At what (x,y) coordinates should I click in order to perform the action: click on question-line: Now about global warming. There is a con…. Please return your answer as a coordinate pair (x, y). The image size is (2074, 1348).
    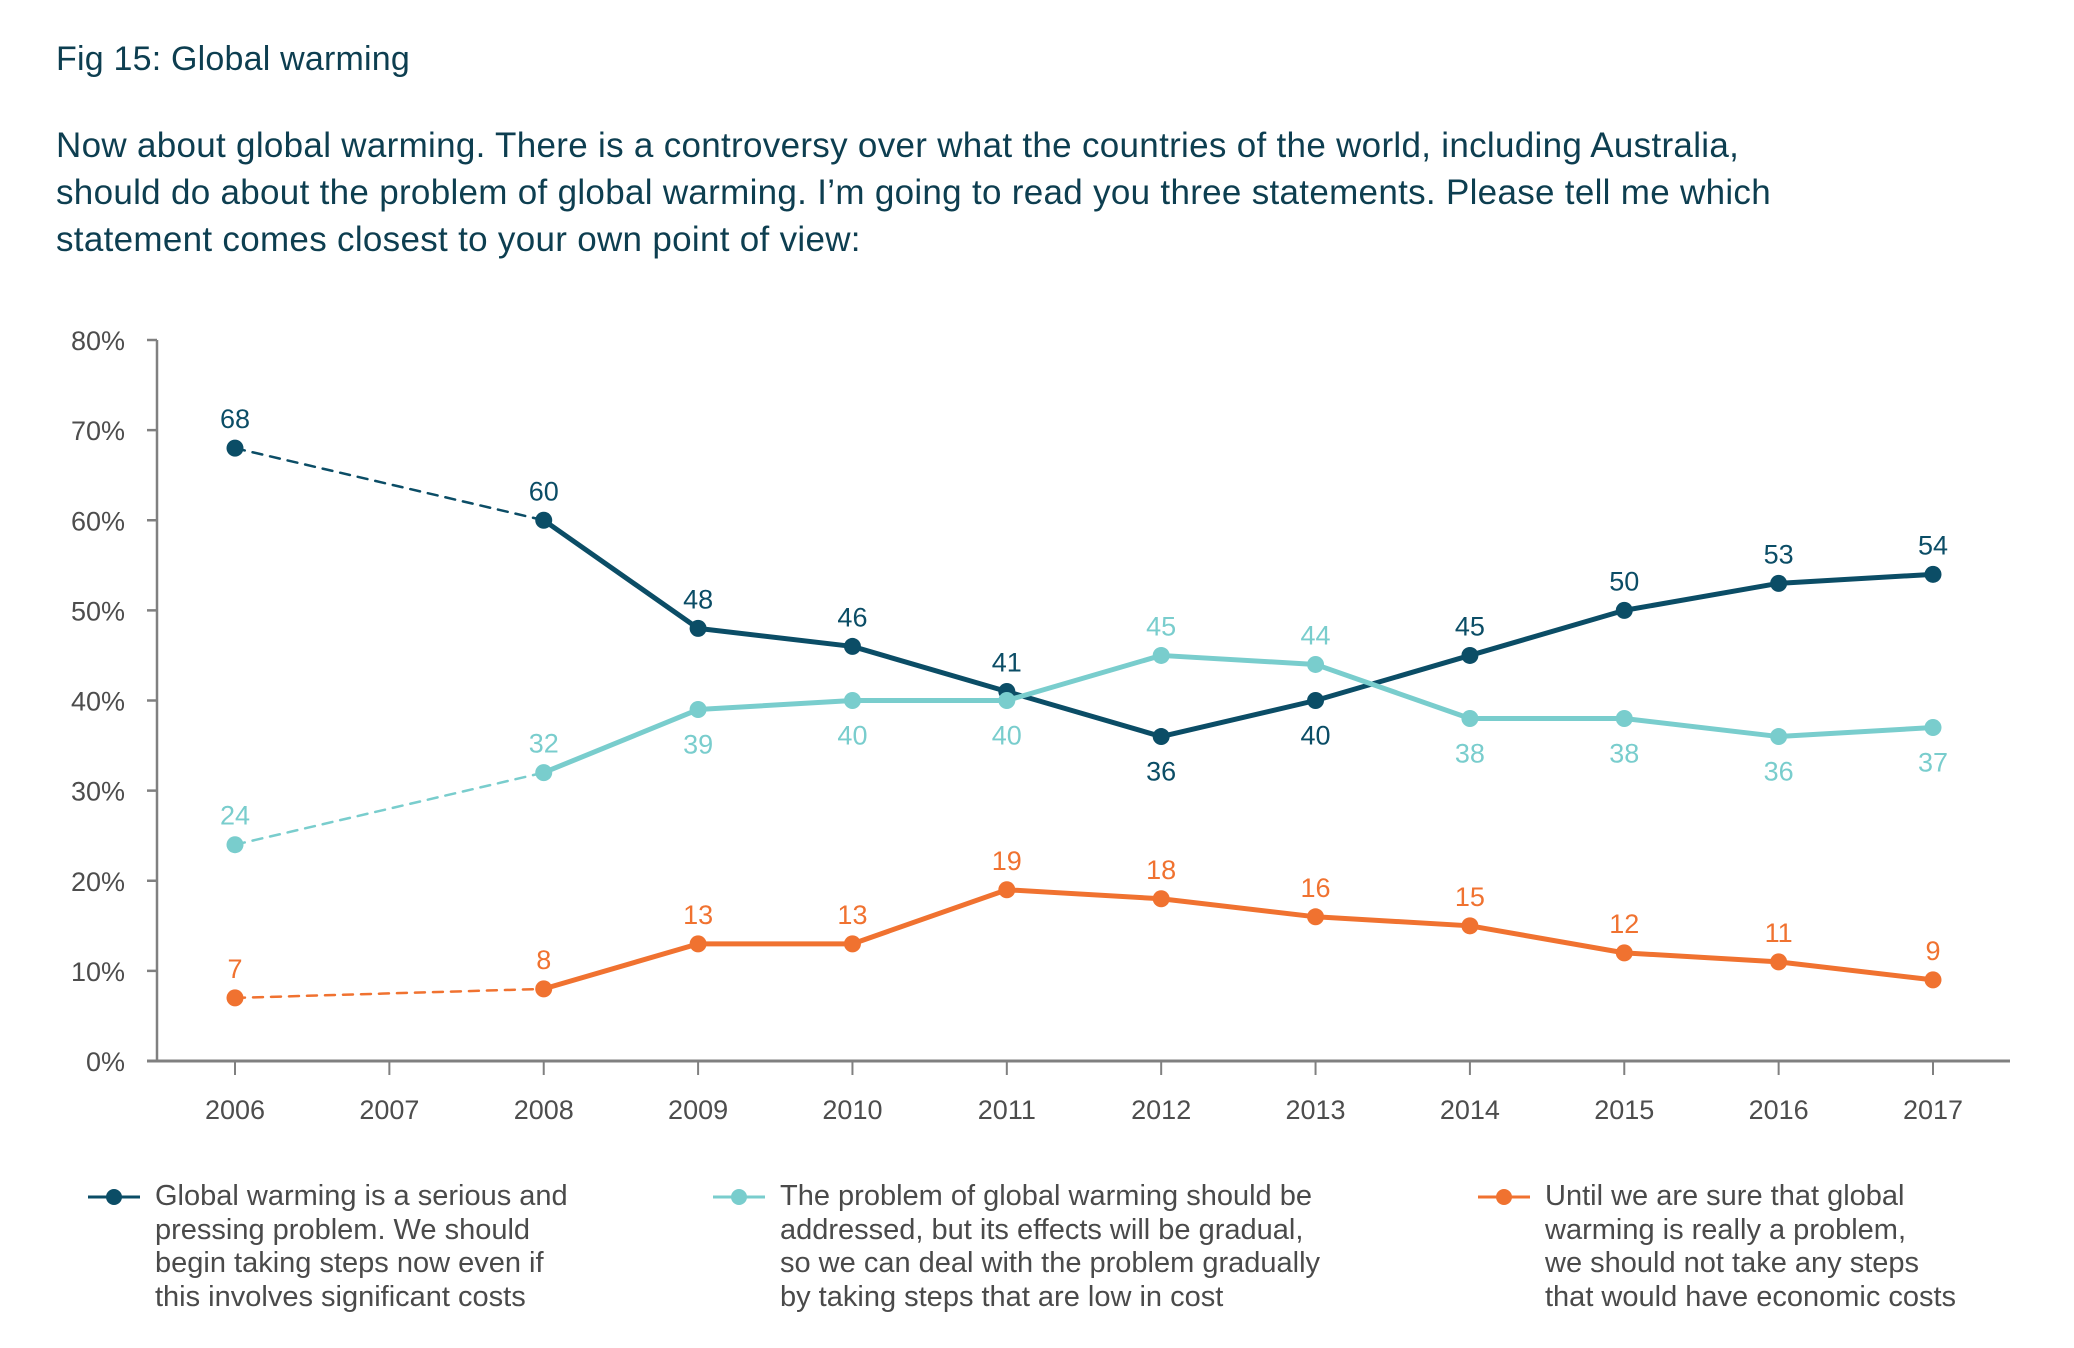
    Looking at the image, I should click on (898, 145).